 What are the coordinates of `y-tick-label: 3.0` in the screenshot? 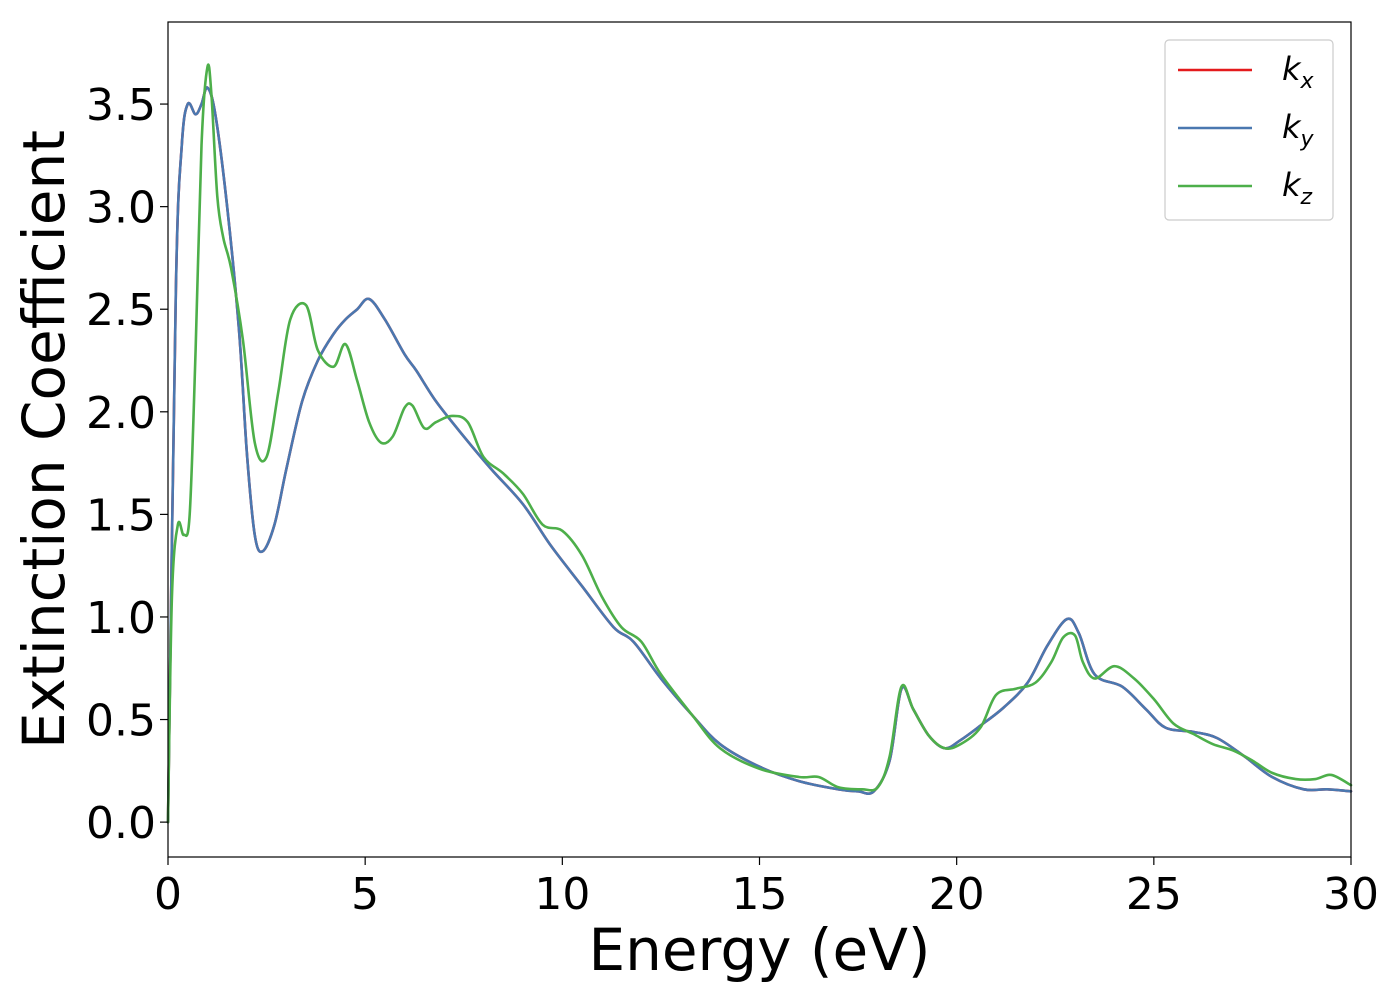 It's located at (121, 208).